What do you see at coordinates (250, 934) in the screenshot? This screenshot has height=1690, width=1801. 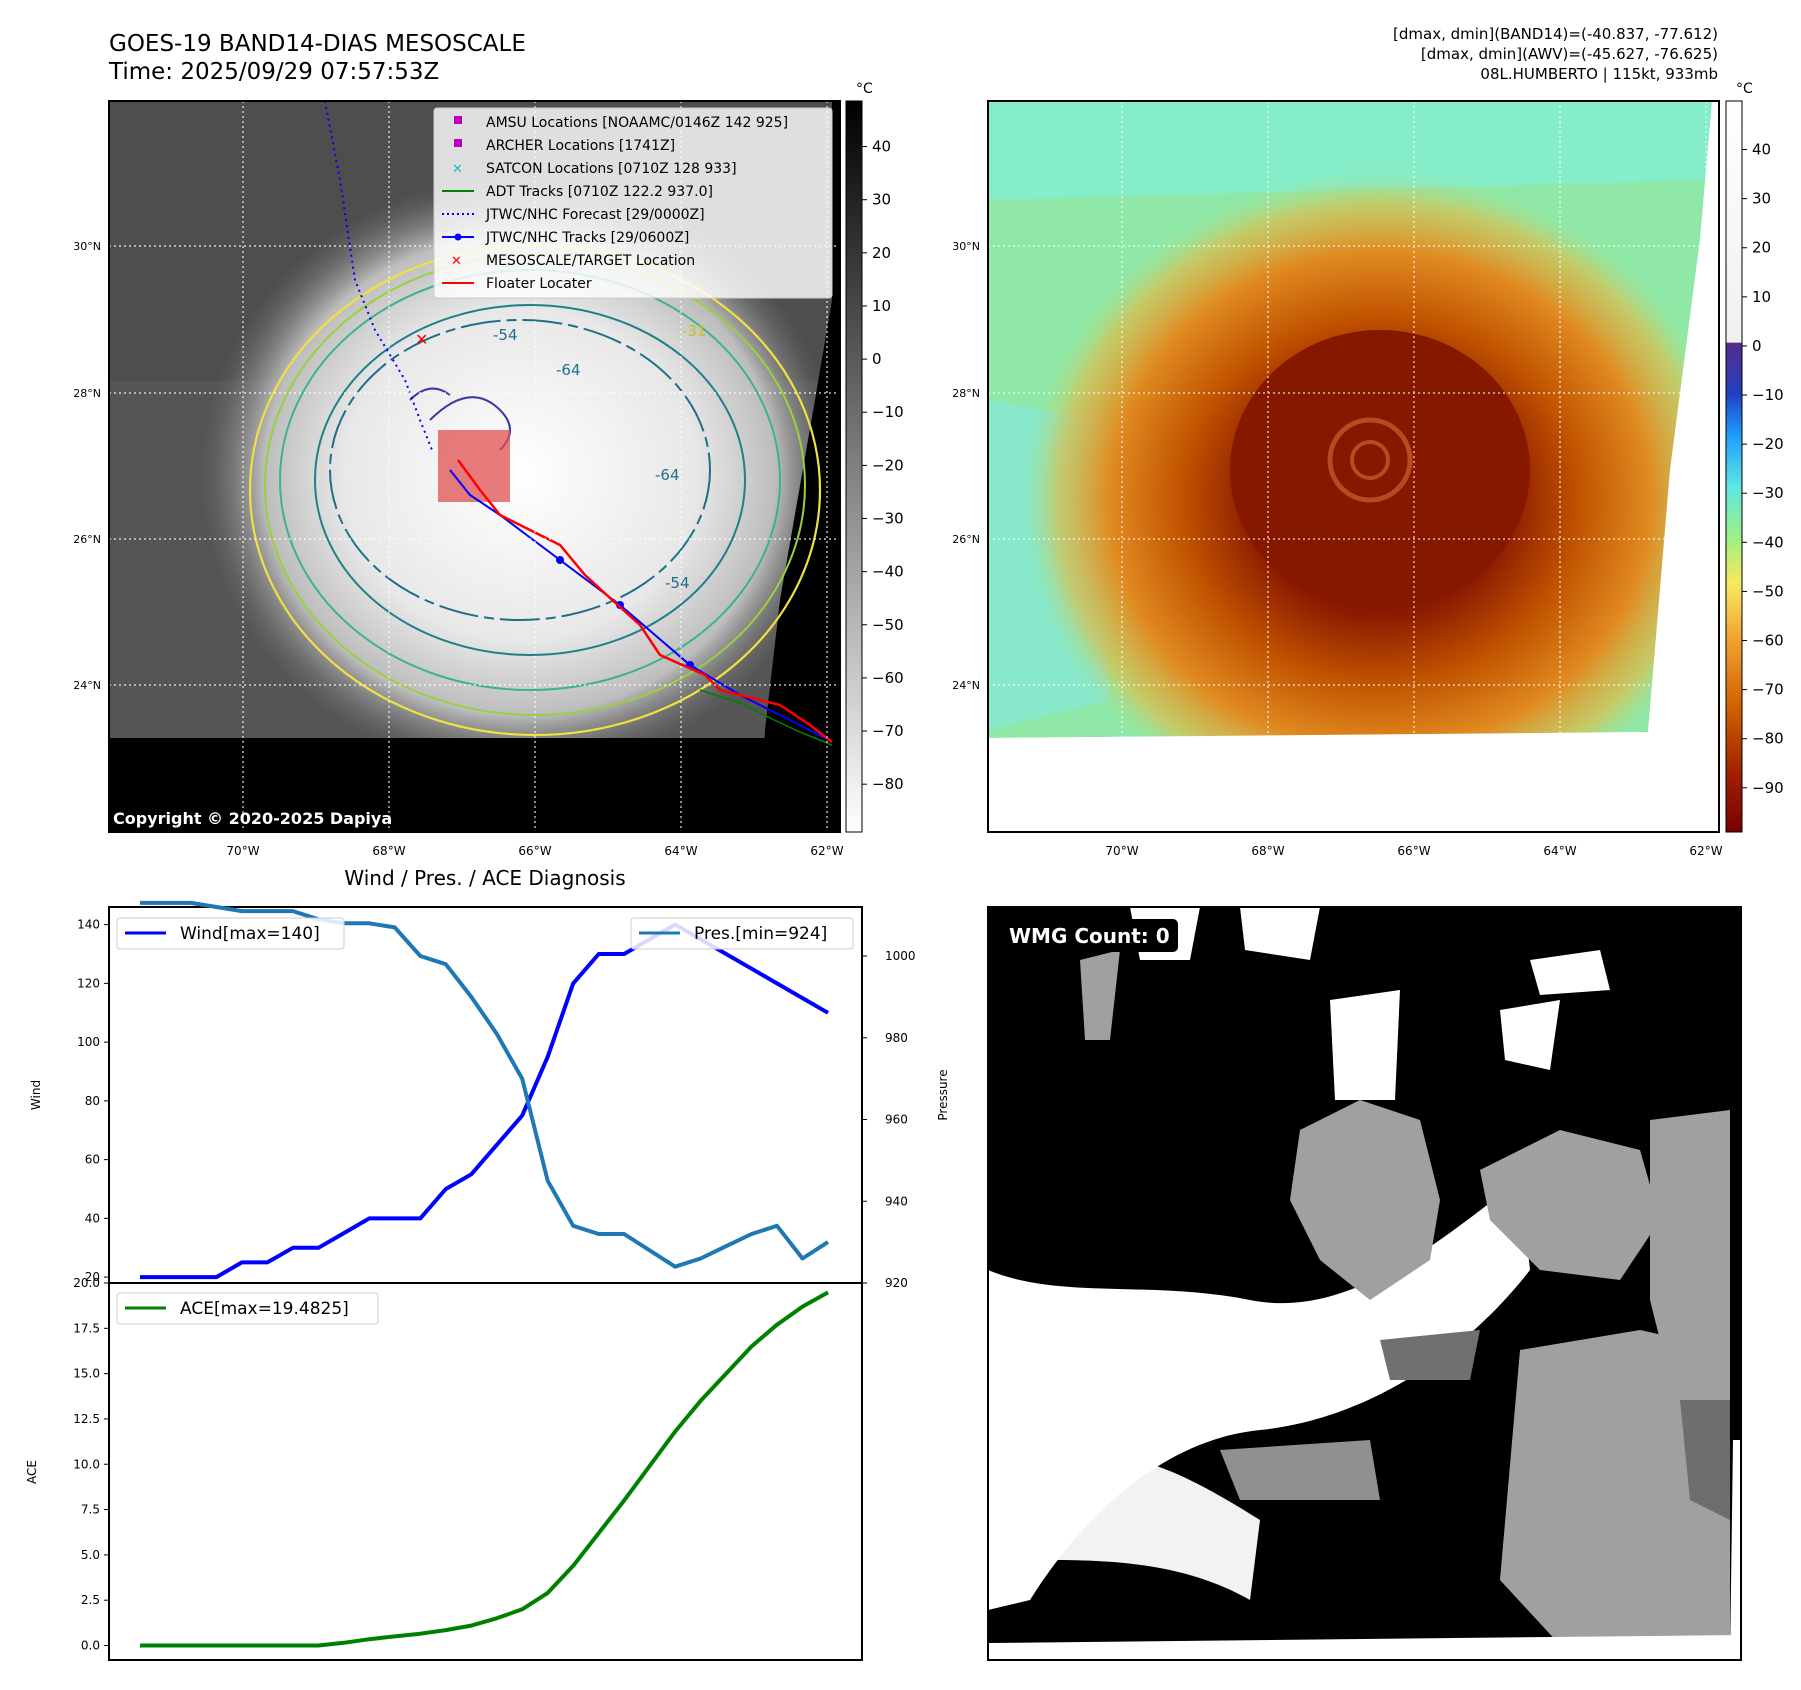 I see `wind-legend-label: Wind[max=140]` at bounding box center [250, 934].